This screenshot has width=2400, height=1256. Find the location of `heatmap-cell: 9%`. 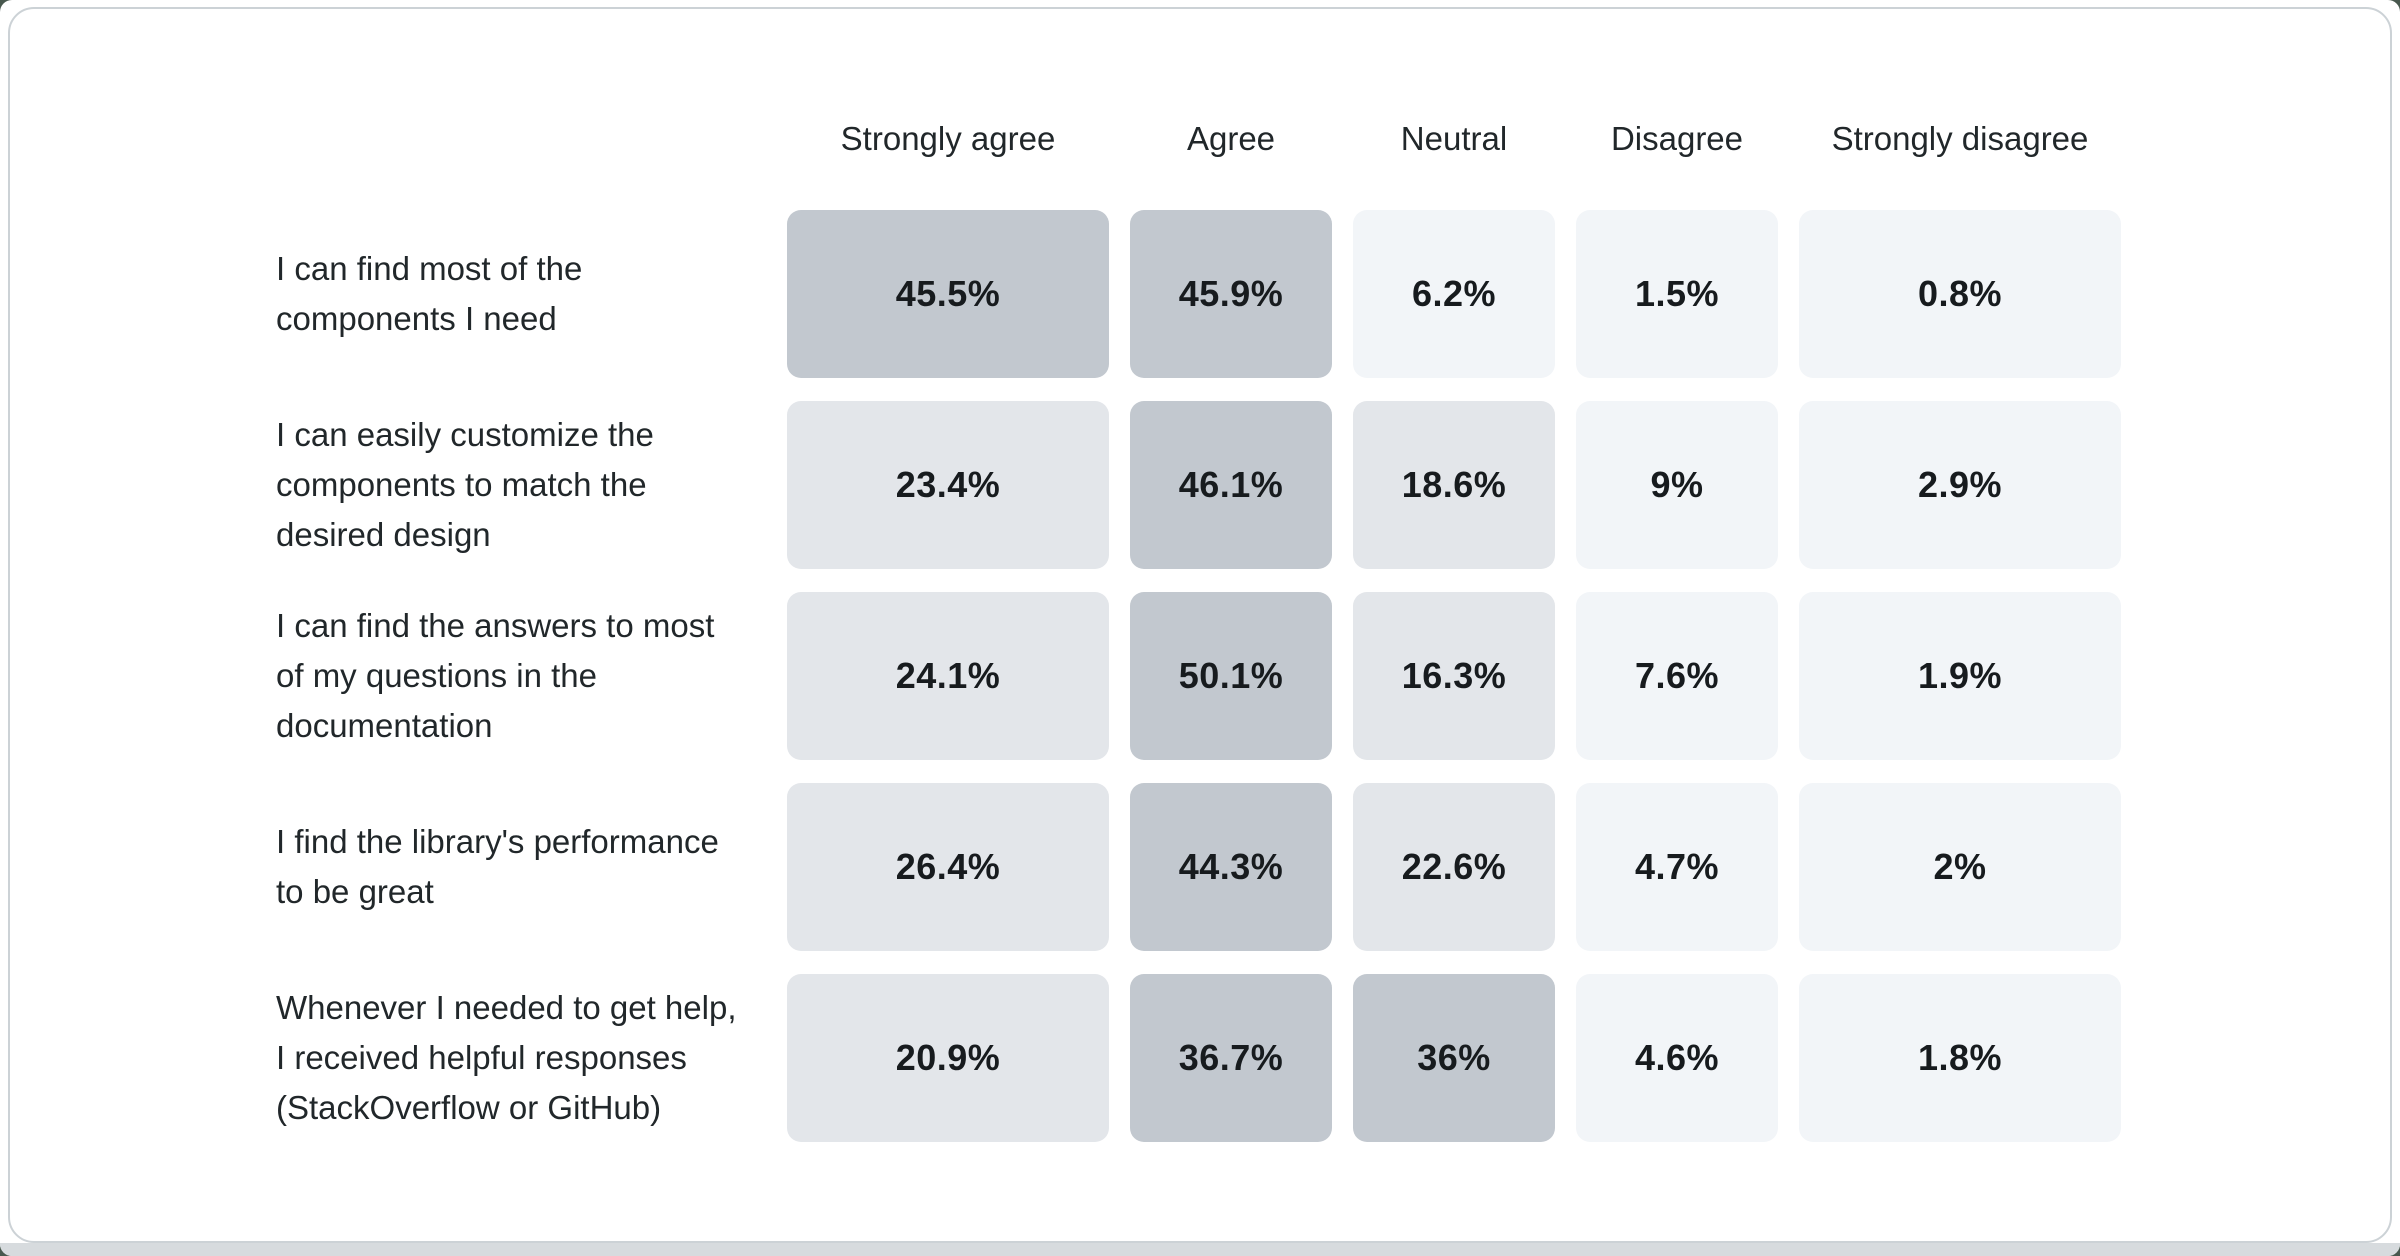

heatmap-cell: 9% is located at coordinates (1677, 485).